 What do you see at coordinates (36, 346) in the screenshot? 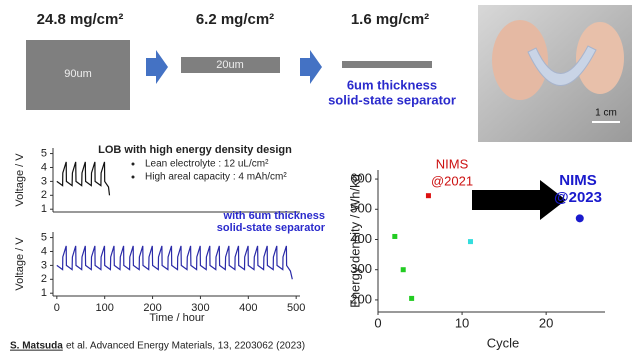
I see `citation-author: S. Matsuda` at bounding box center [36, 346].